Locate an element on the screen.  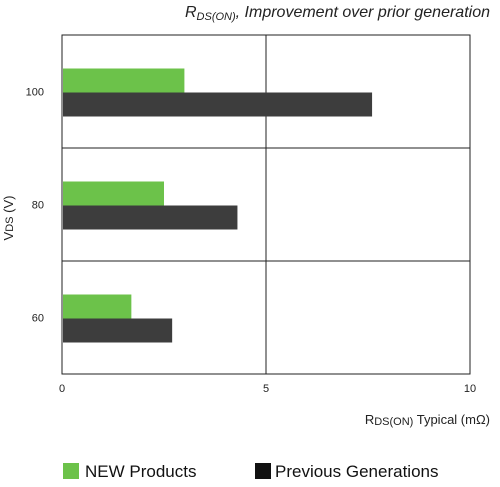
y-tick-label-60: 60 is located at coordinates (38, 319).